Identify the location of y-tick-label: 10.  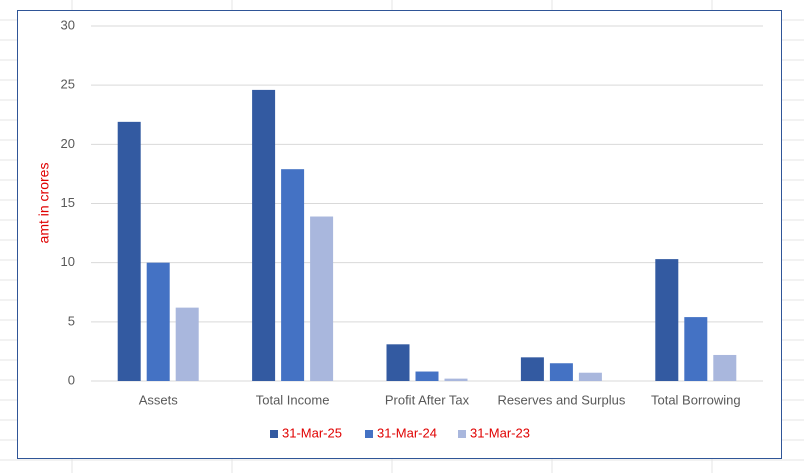
(68, 261).